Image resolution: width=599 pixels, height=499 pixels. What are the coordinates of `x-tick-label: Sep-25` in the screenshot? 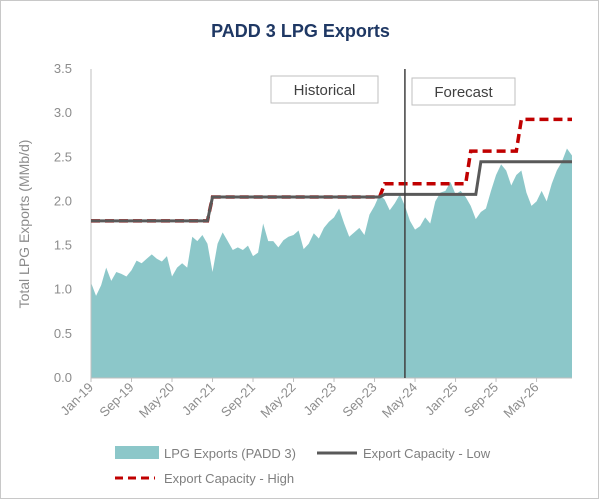 It's located at (481, 400).